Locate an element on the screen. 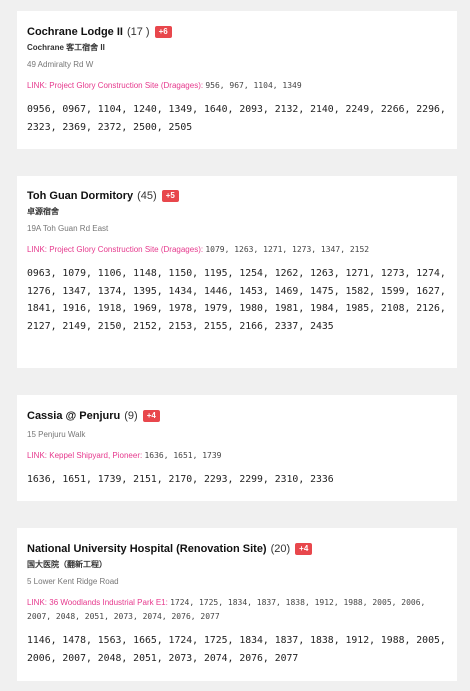 The width and height of the screenshot is (470, 691). link-cases: 1636, 1651, 1739 is located at coordinates (183, 455).